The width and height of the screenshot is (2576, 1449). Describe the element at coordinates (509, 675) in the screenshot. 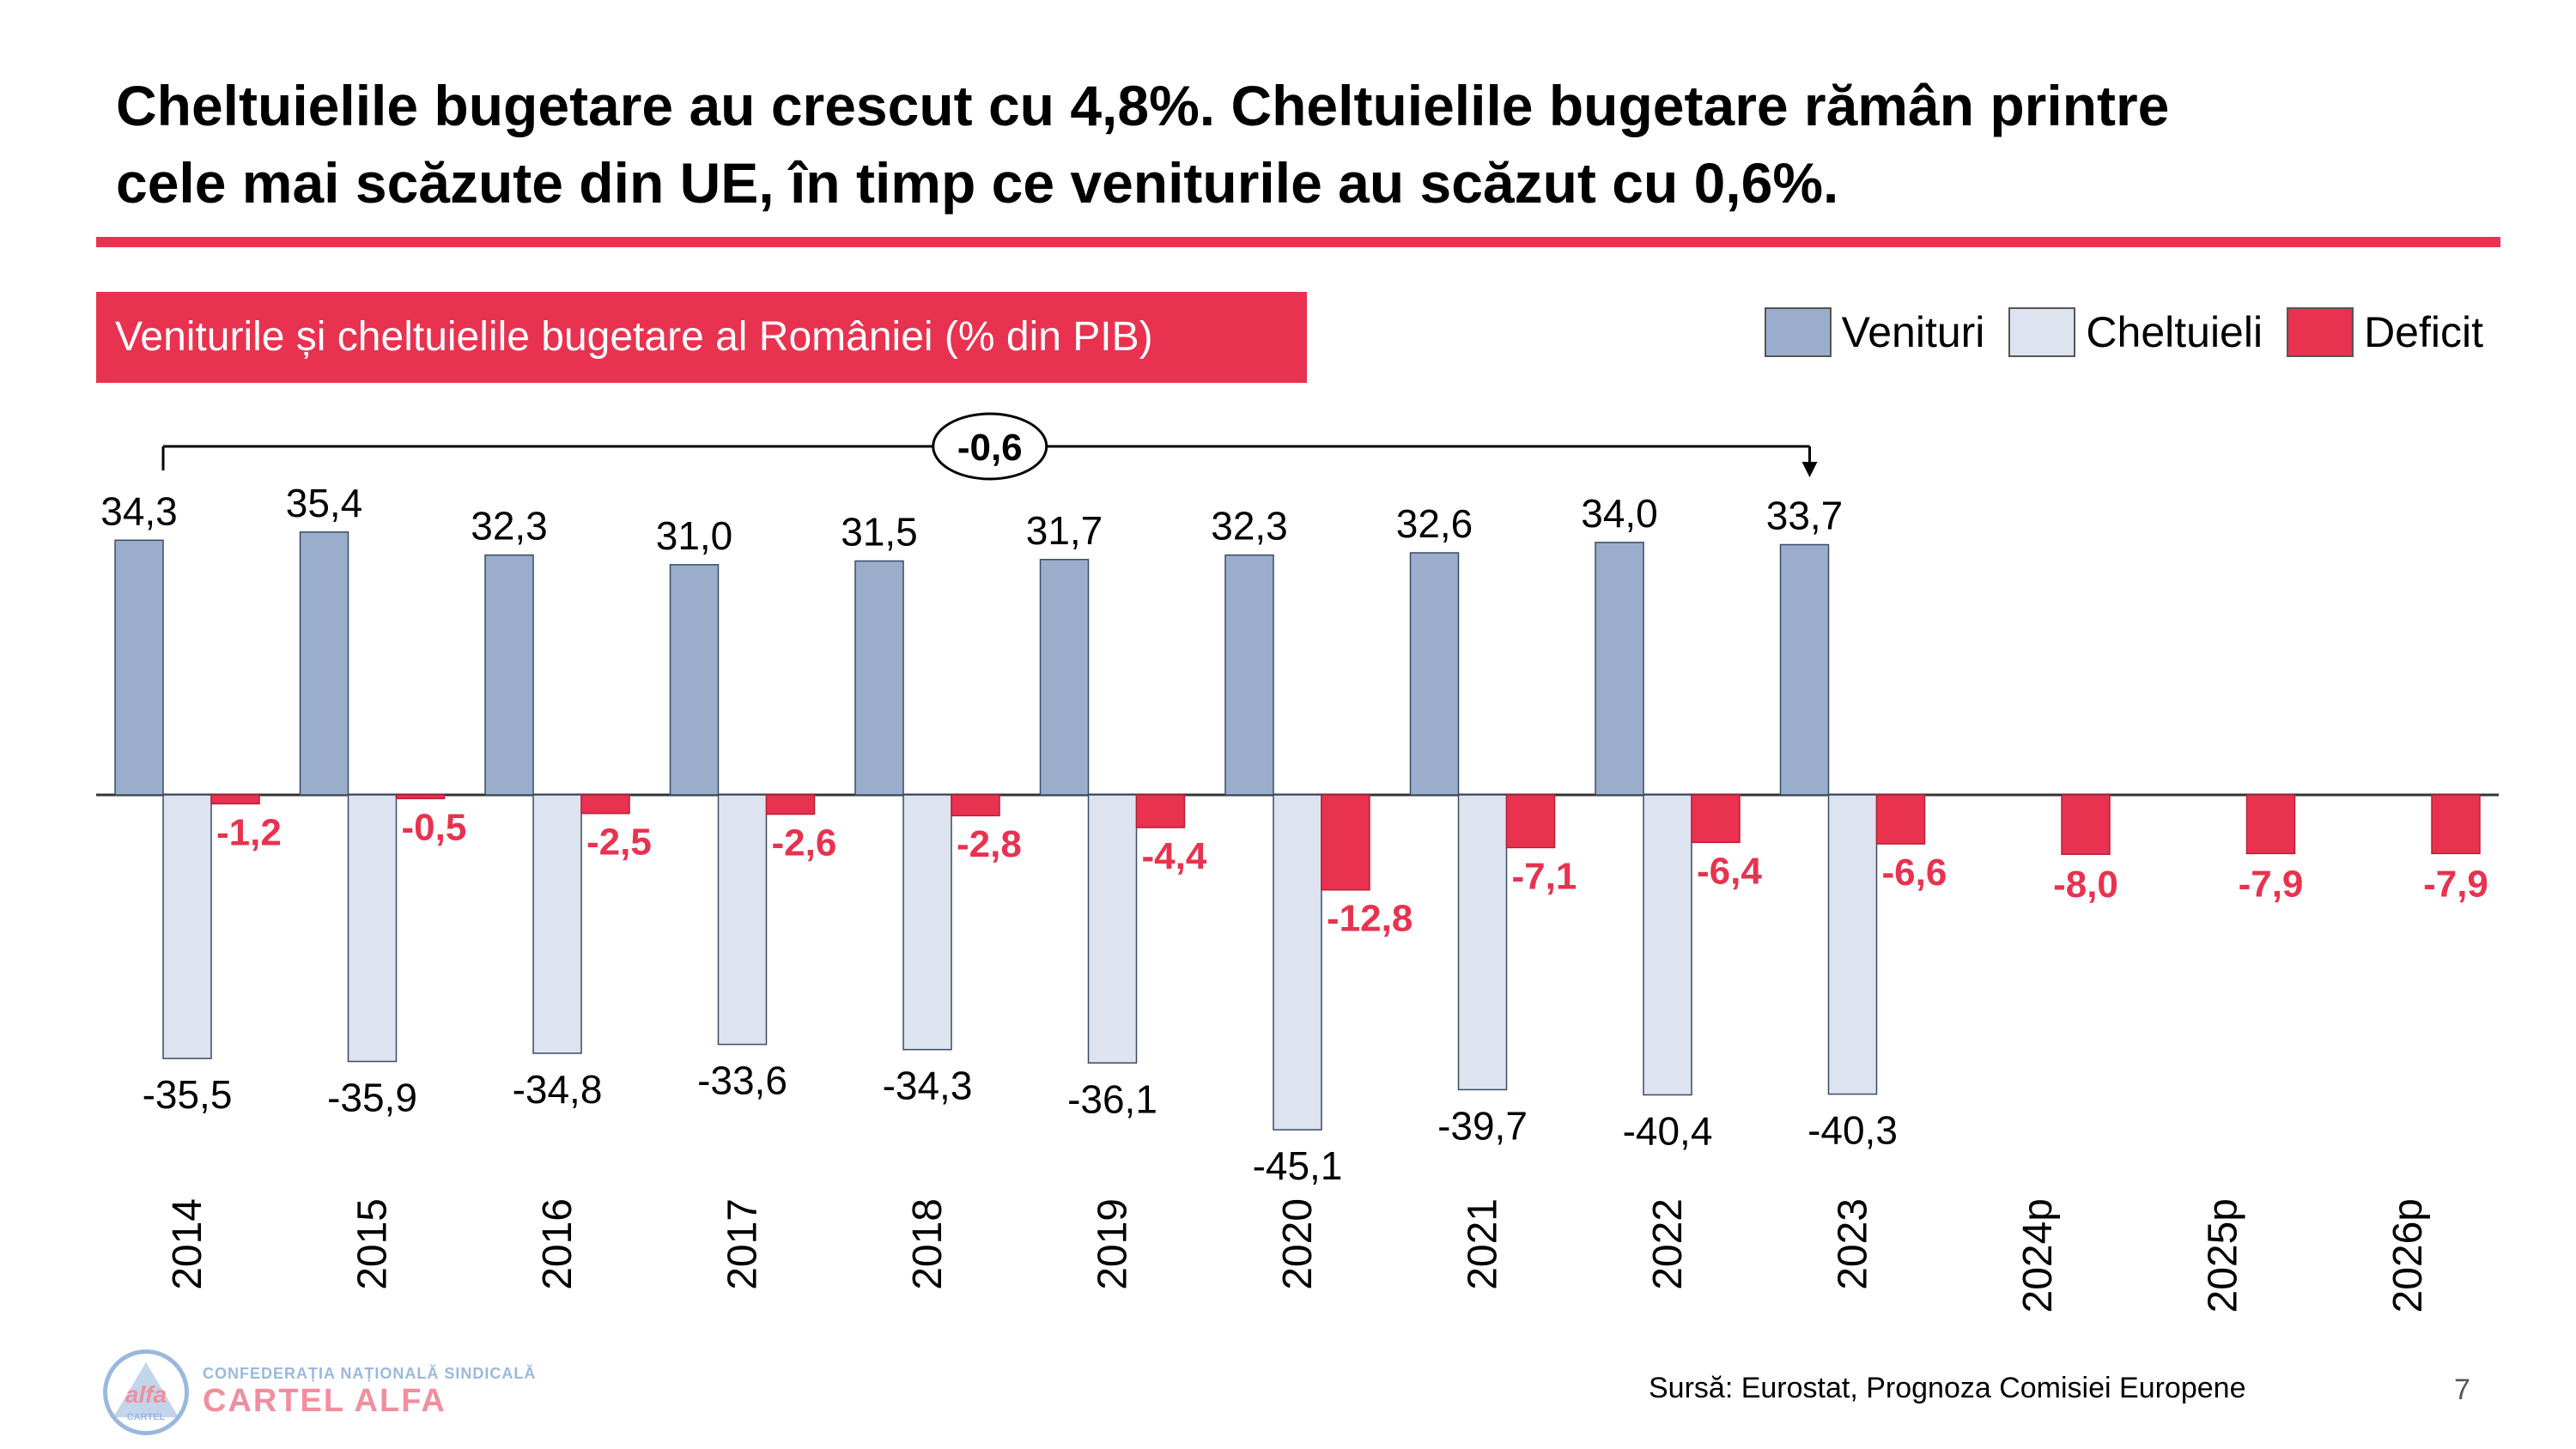

I see `bar-venituri-2016` at that location.